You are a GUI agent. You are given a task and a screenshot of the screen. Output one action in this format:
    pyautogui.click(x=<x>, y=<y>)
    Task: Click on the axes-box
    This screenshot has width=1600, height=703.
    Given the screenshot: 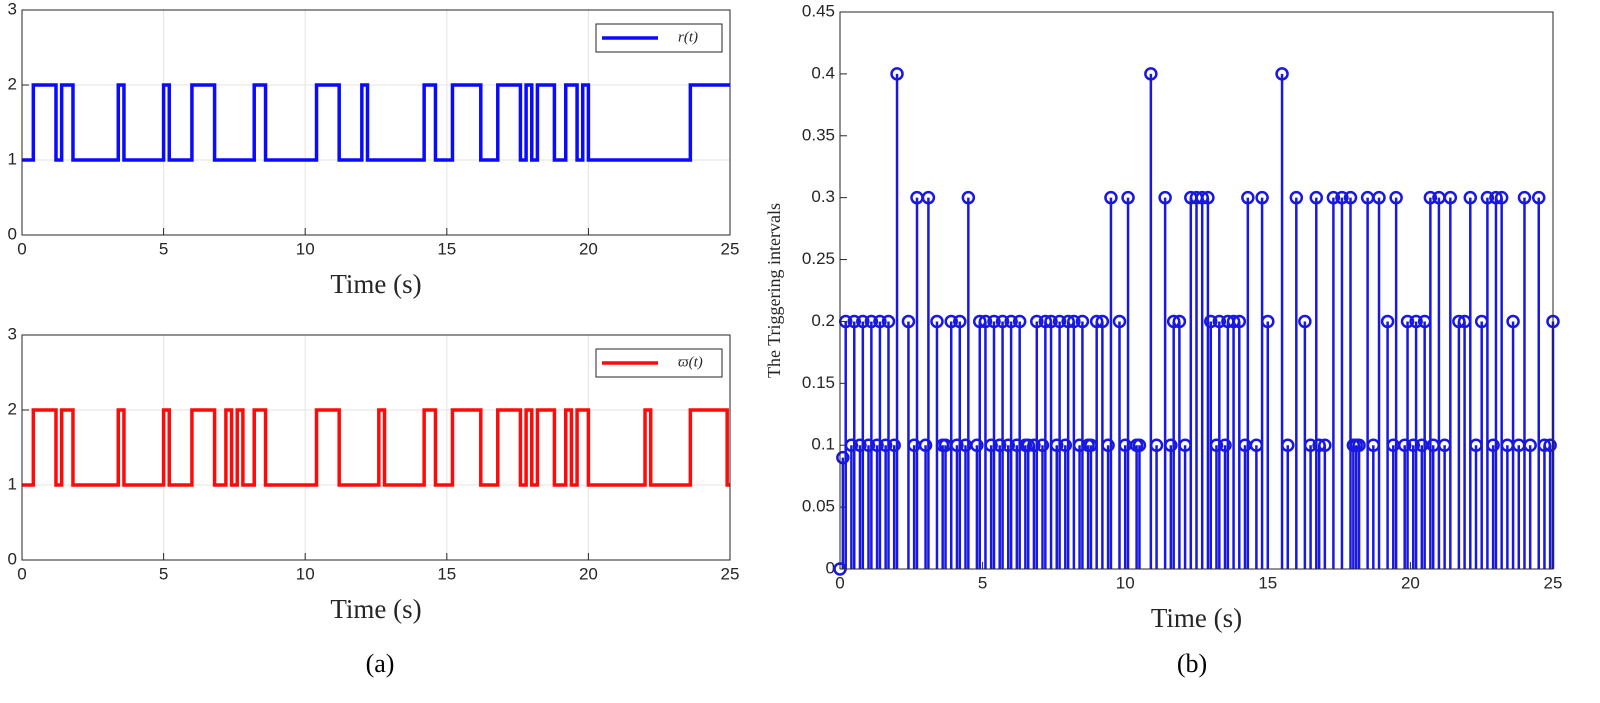 What is the action you would take?
    pyautogui.click(x=376, y=447)
    